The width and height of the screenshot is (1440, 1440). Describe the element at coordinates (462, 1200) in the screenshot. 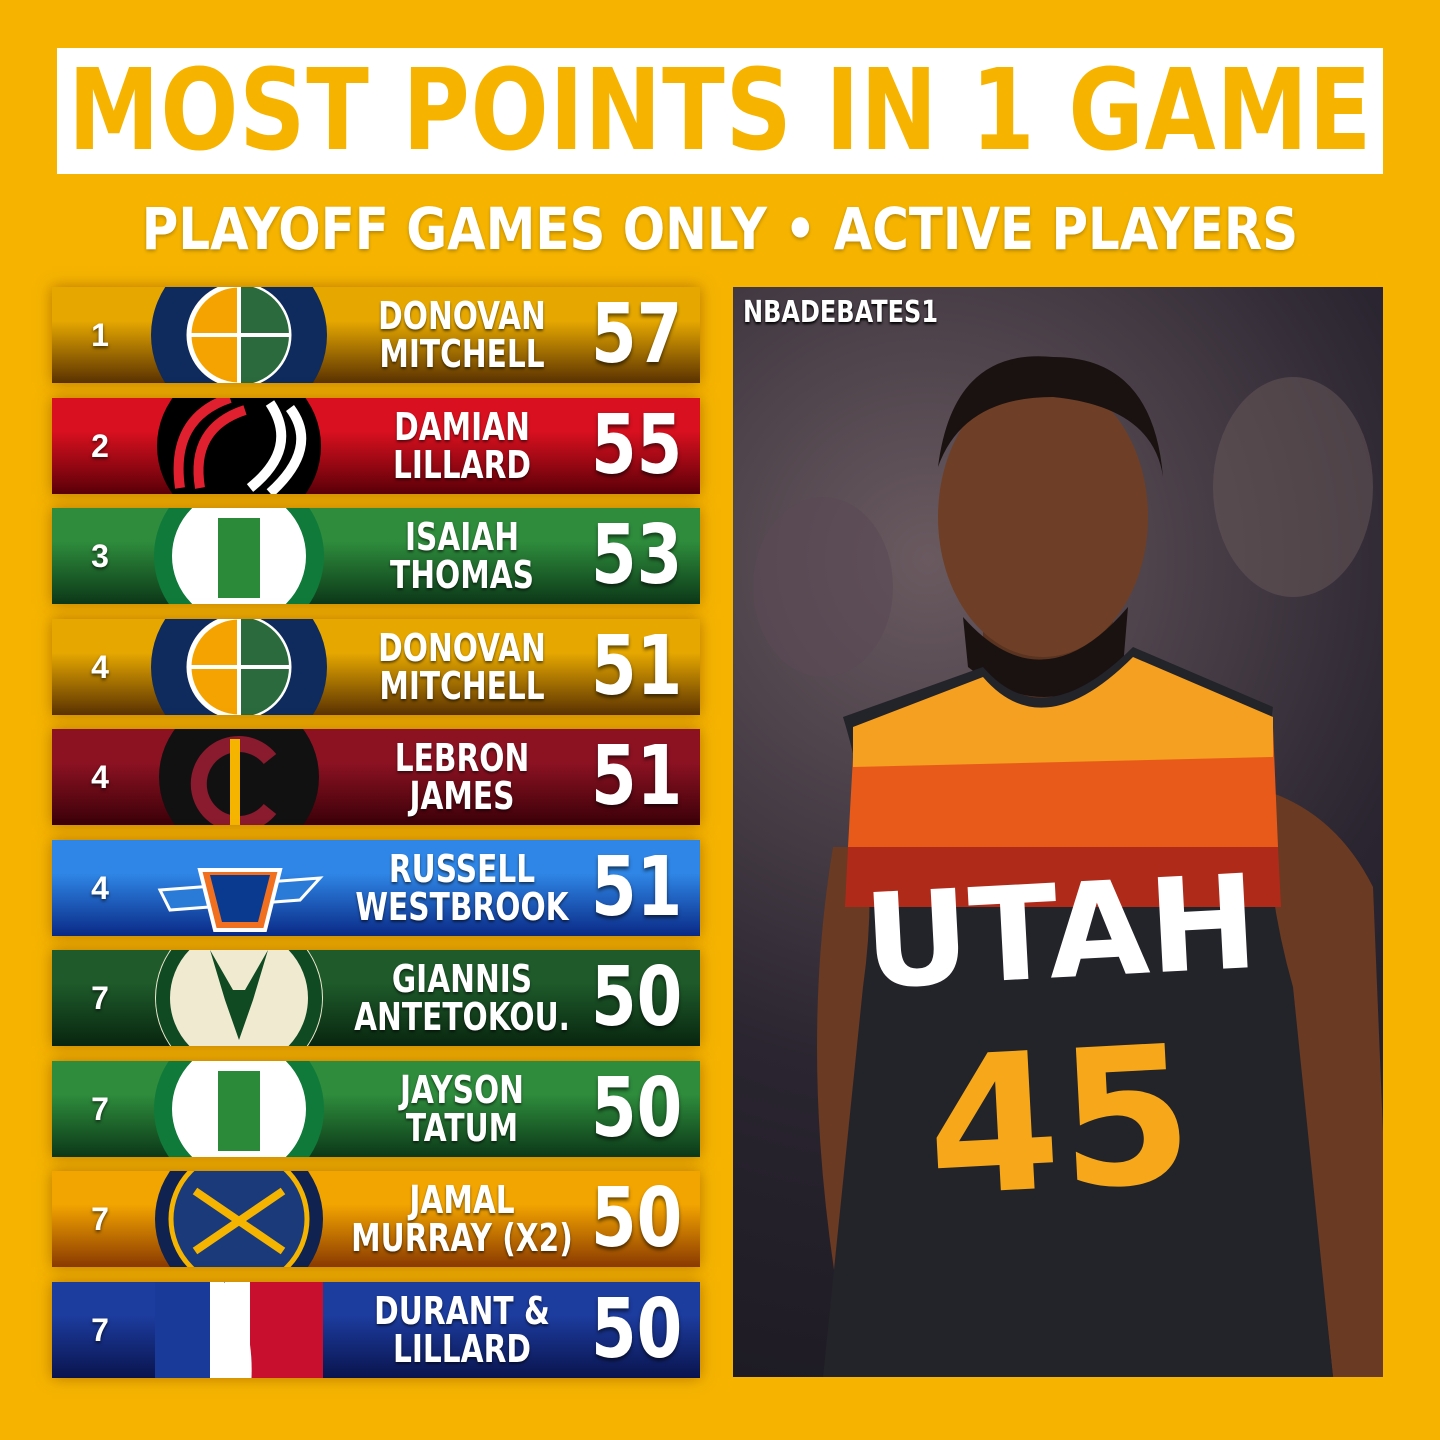

I see `name-line-1: JAMAL` at that location.